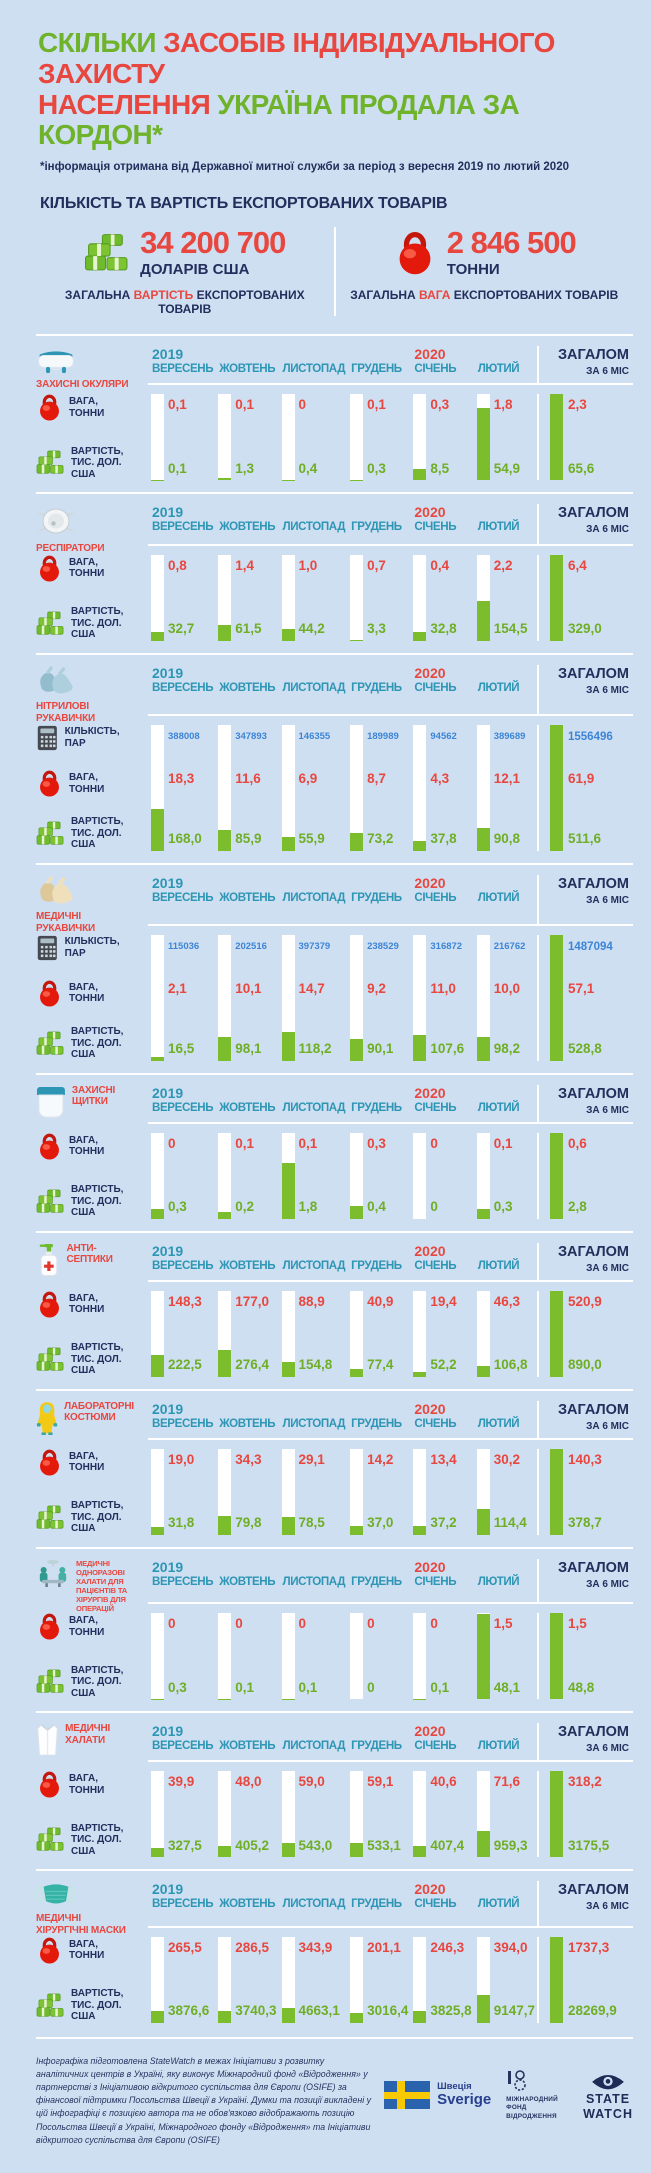 Image resolution: width=651 pixels, height=2173 pixels. I want to click on quantity-number: 216762, so click(510, 947).